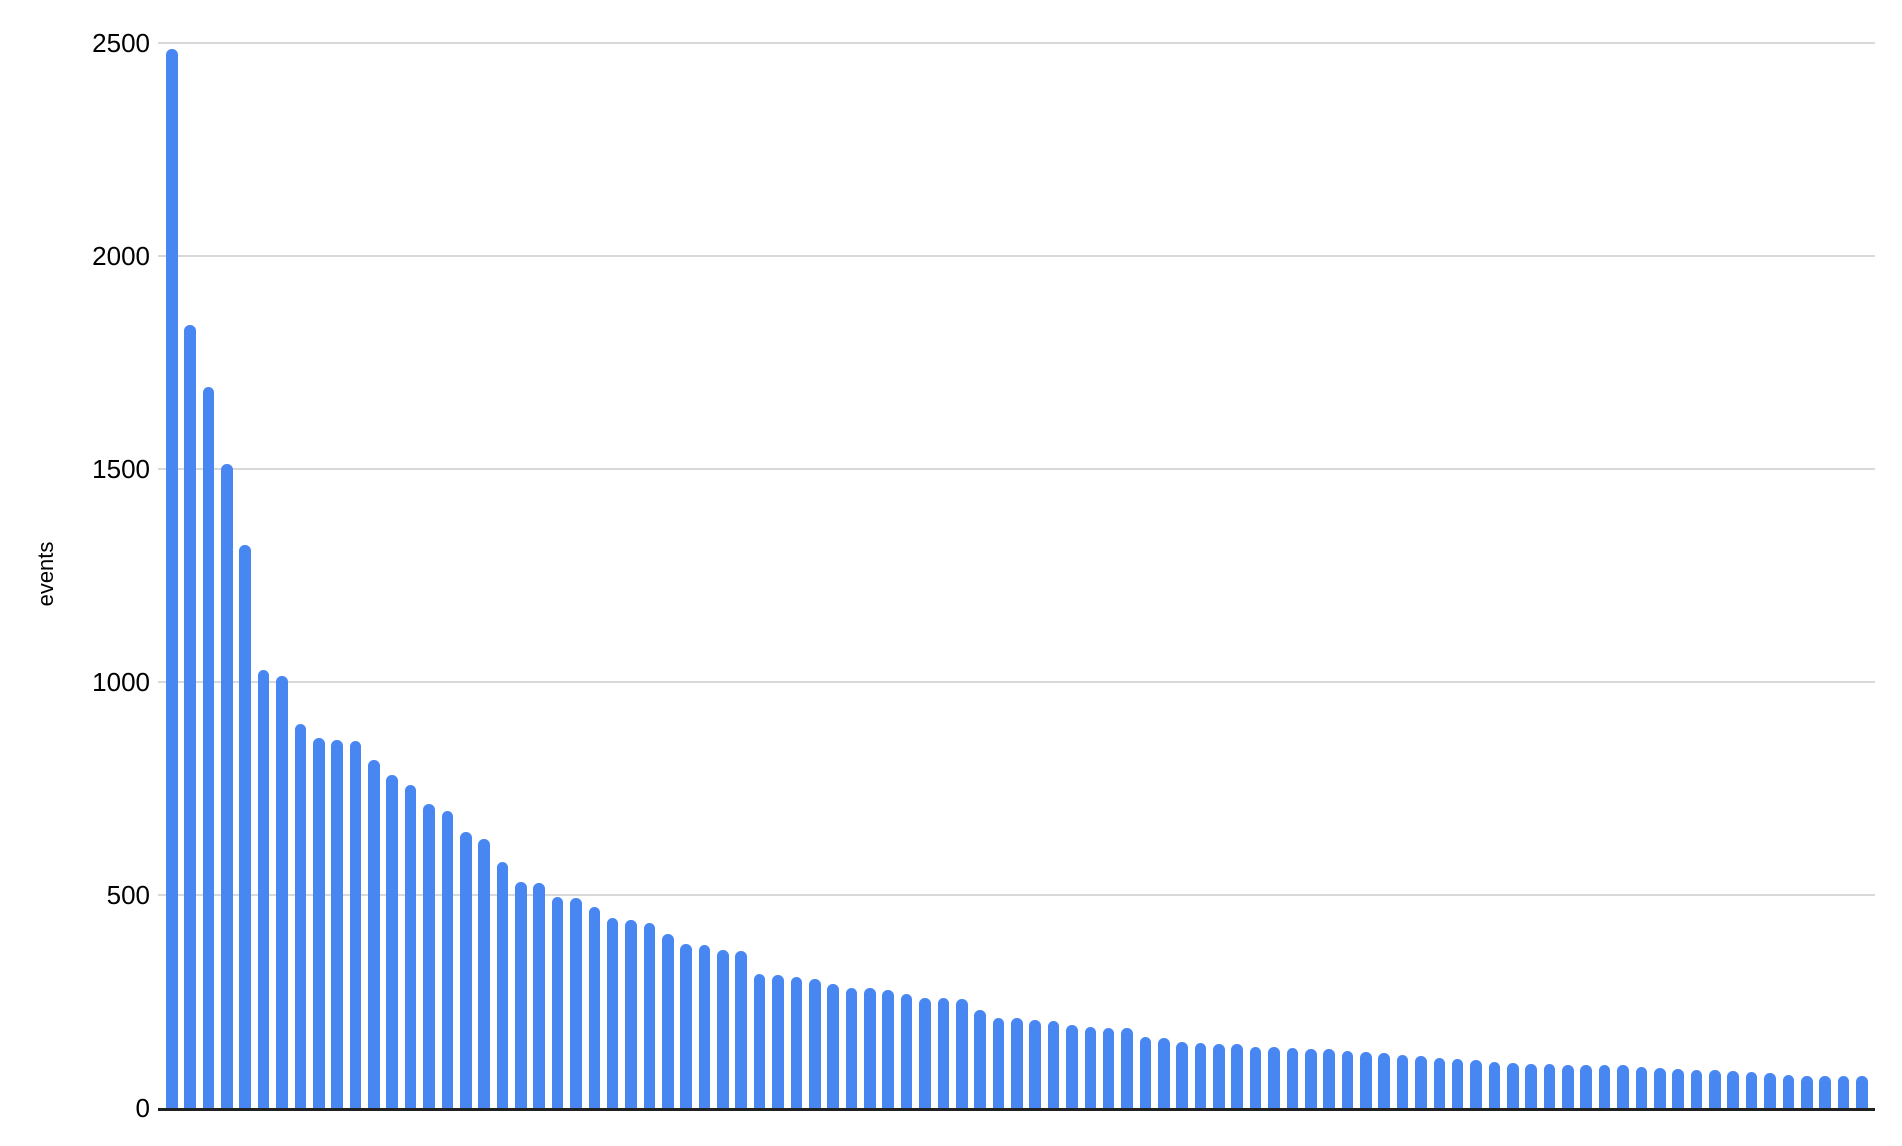 This screenshot has height=1146, width=1902. Describe the element at coordinates (121, 681) in the screenshot. I see `y-tick-label-1000: 1000` at that location.